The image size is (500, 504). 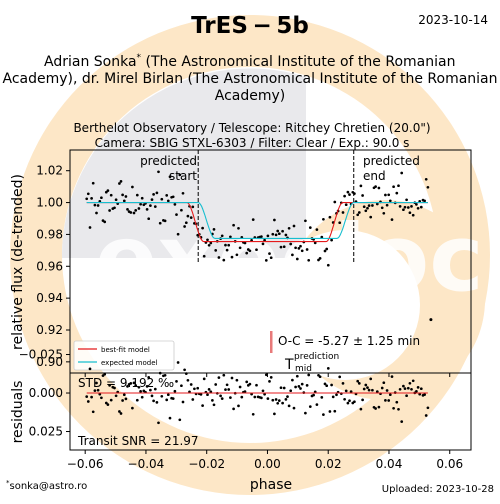 I want to click on upload-date: Uploaded: 2023-10-28, so click(x=438, y=489).